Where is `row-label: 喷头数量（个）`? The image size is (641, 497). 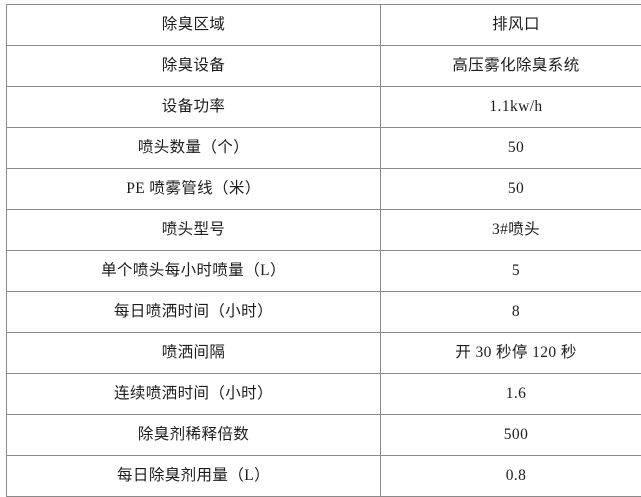 row-label: 喷头数量（个） is located at coordinates (194, 148).